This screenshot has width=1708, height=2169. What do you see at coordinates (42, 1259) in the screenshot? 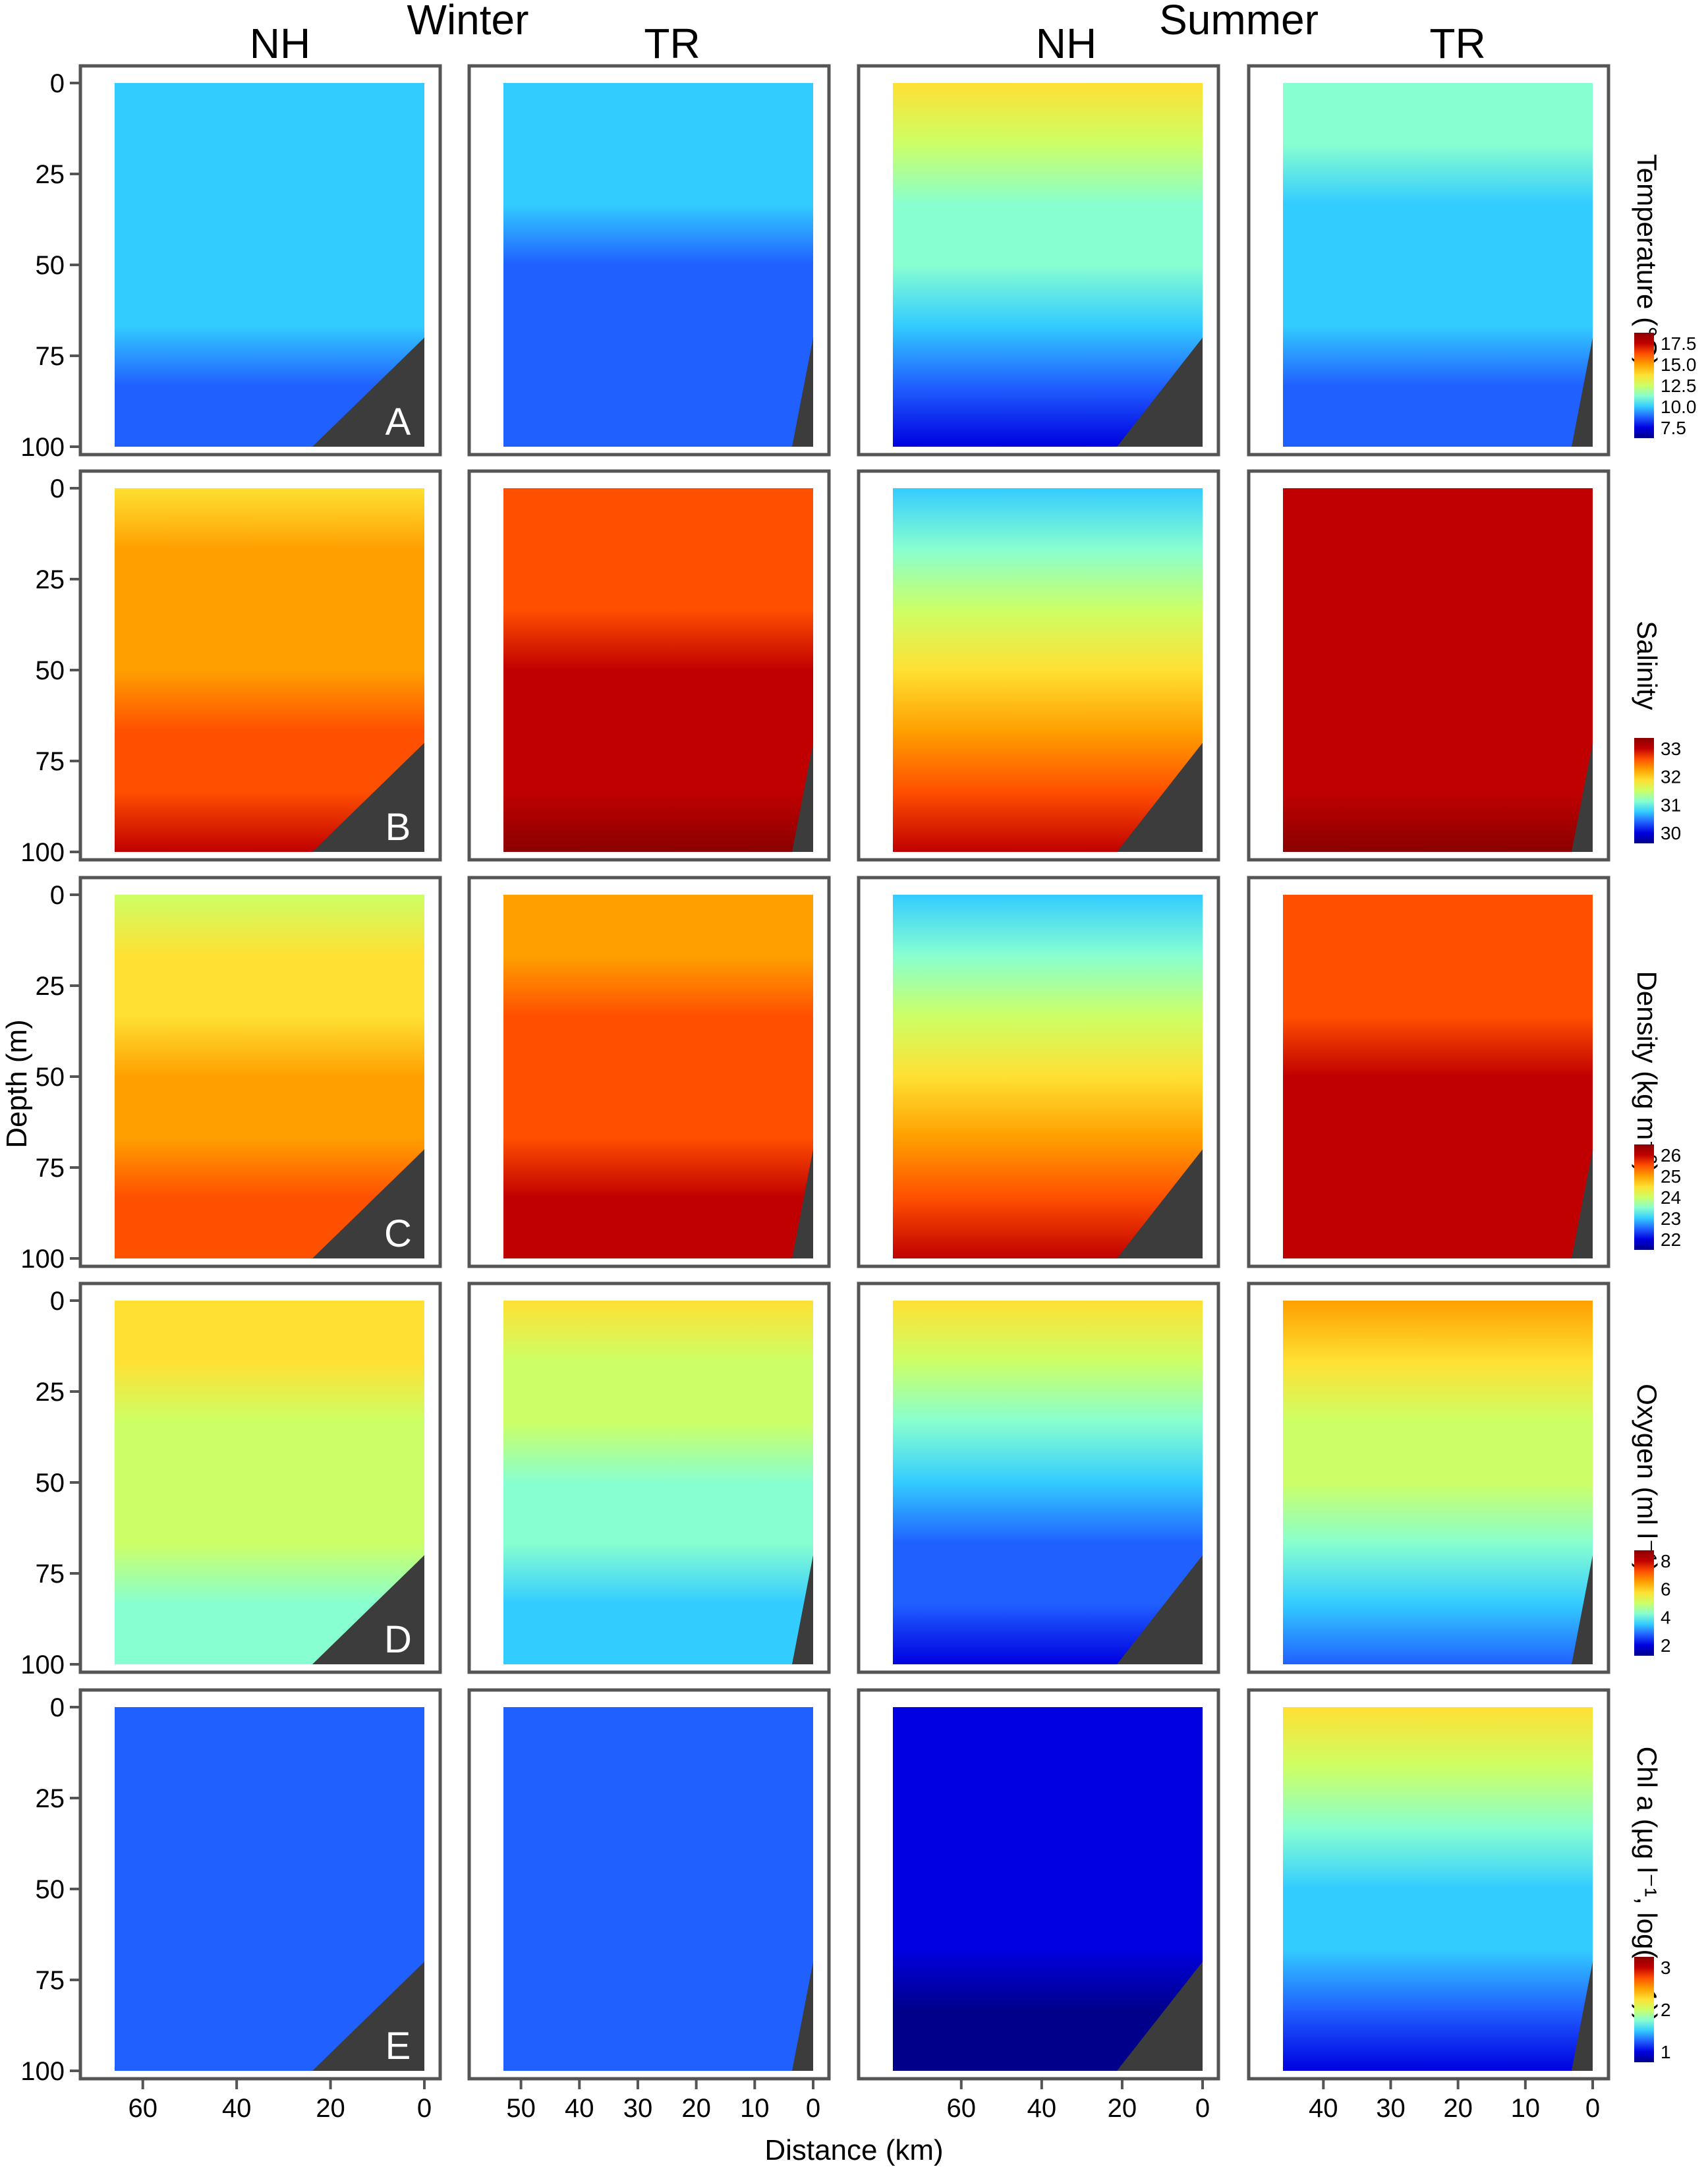
I see `y-tick-label-2-4: 100` at bounding box center [42, 1259].